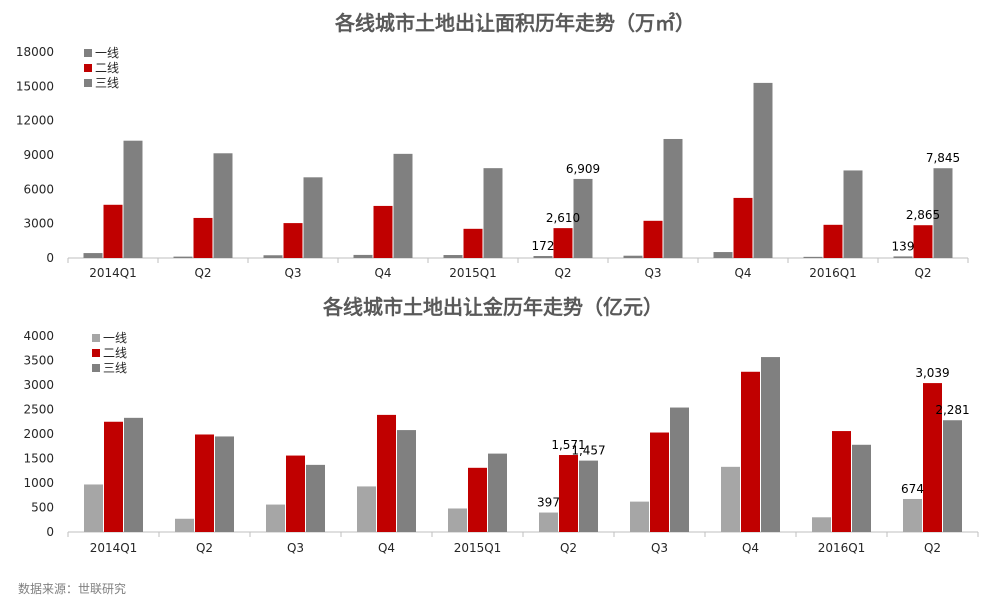 The width and height of the screenshot is (986, 603). Describe the element at coordinates (943, 158) in the screenshot. I see `data-label: 7,845` at that location.